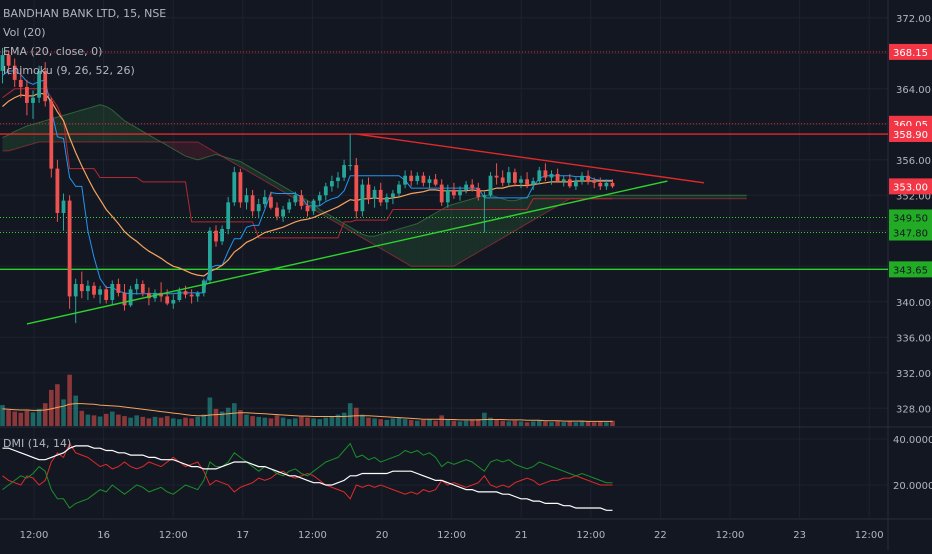  Describe the element at coordinates (444, 474) in the screenshot. I see `dmi-pane` at that location.